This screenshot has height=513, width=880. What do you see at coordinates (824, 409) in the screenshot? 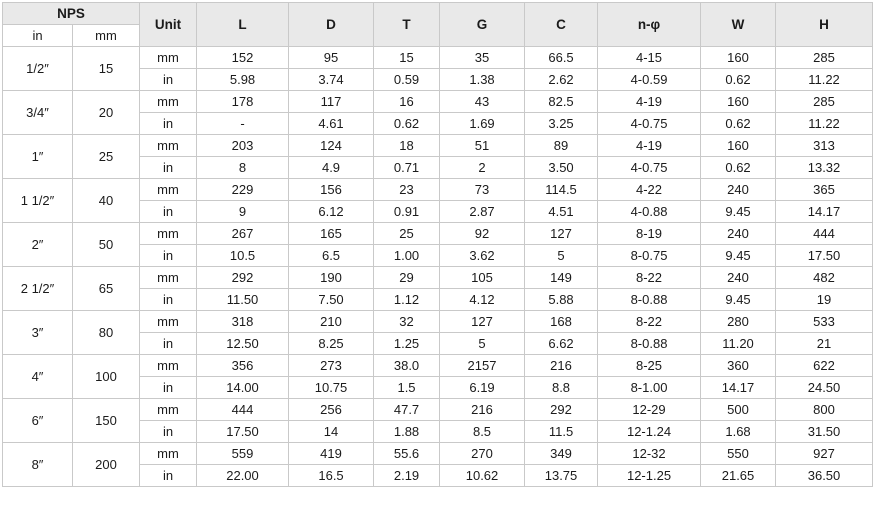
I see `value-cell: 800` at bounding box center [824, 409].